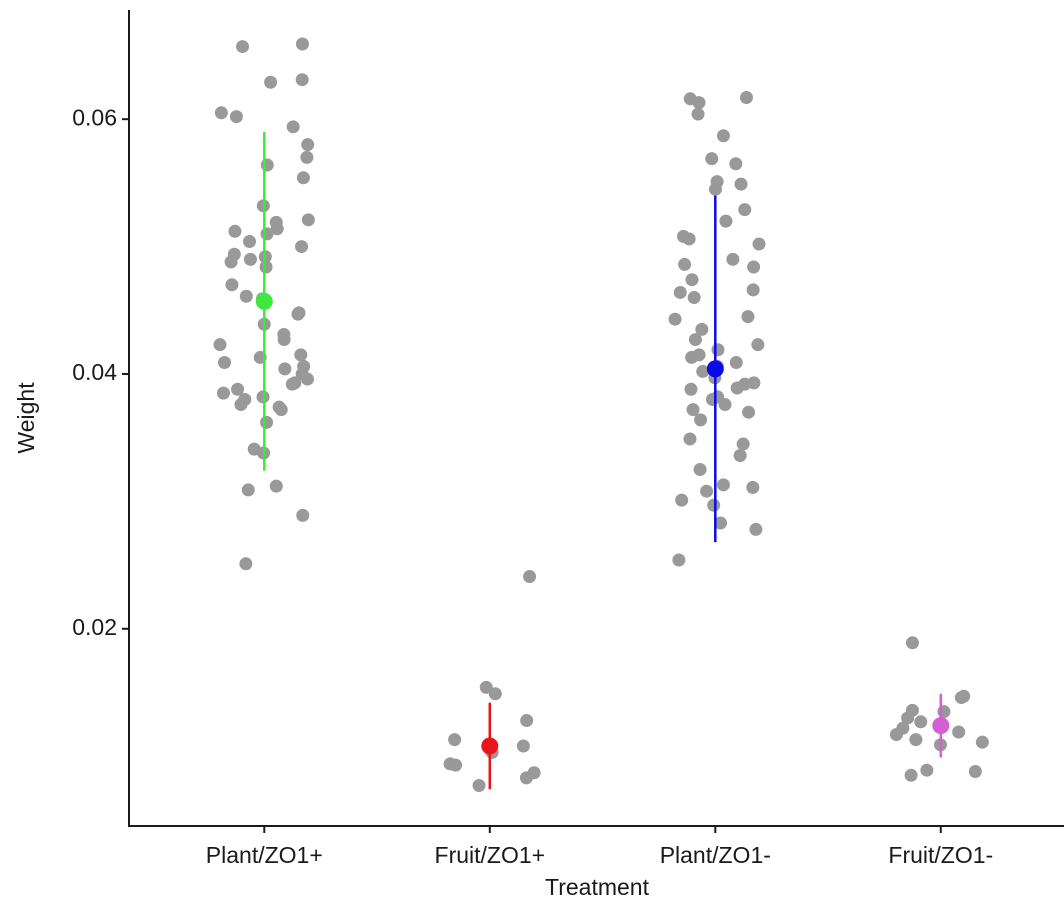 The image size is (1064, 905). I want to click on x-tick-label: Fruit/ZO1+, so click(490, 855).